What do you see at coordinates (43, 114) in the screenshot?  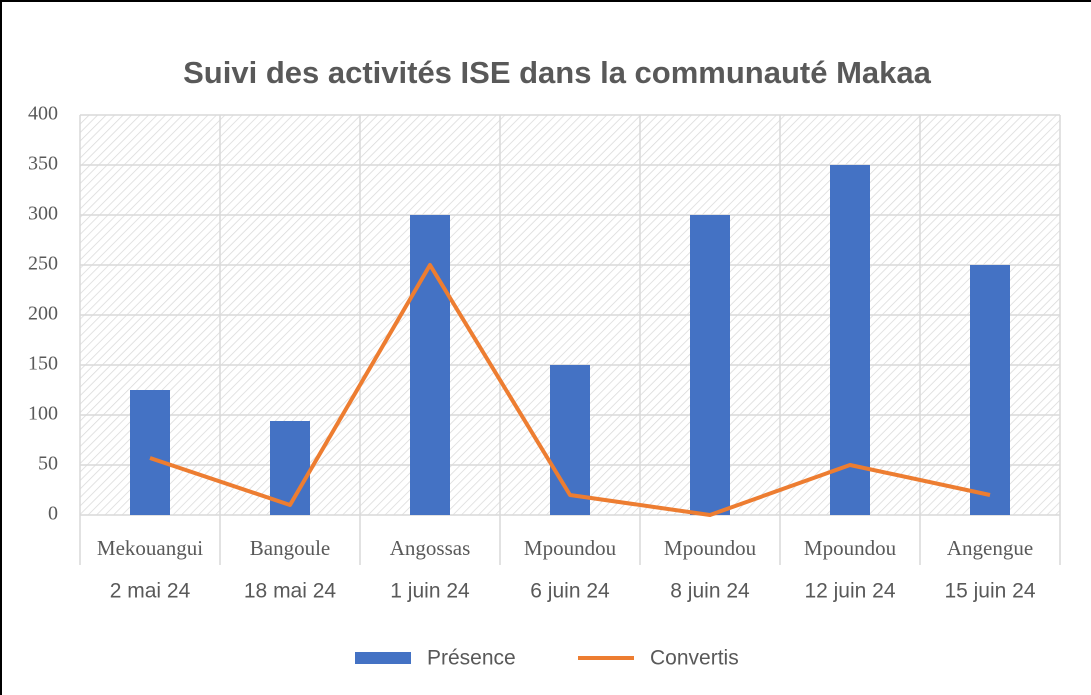 I see `y-tick-label: 400` at bounding box center [43, 114].